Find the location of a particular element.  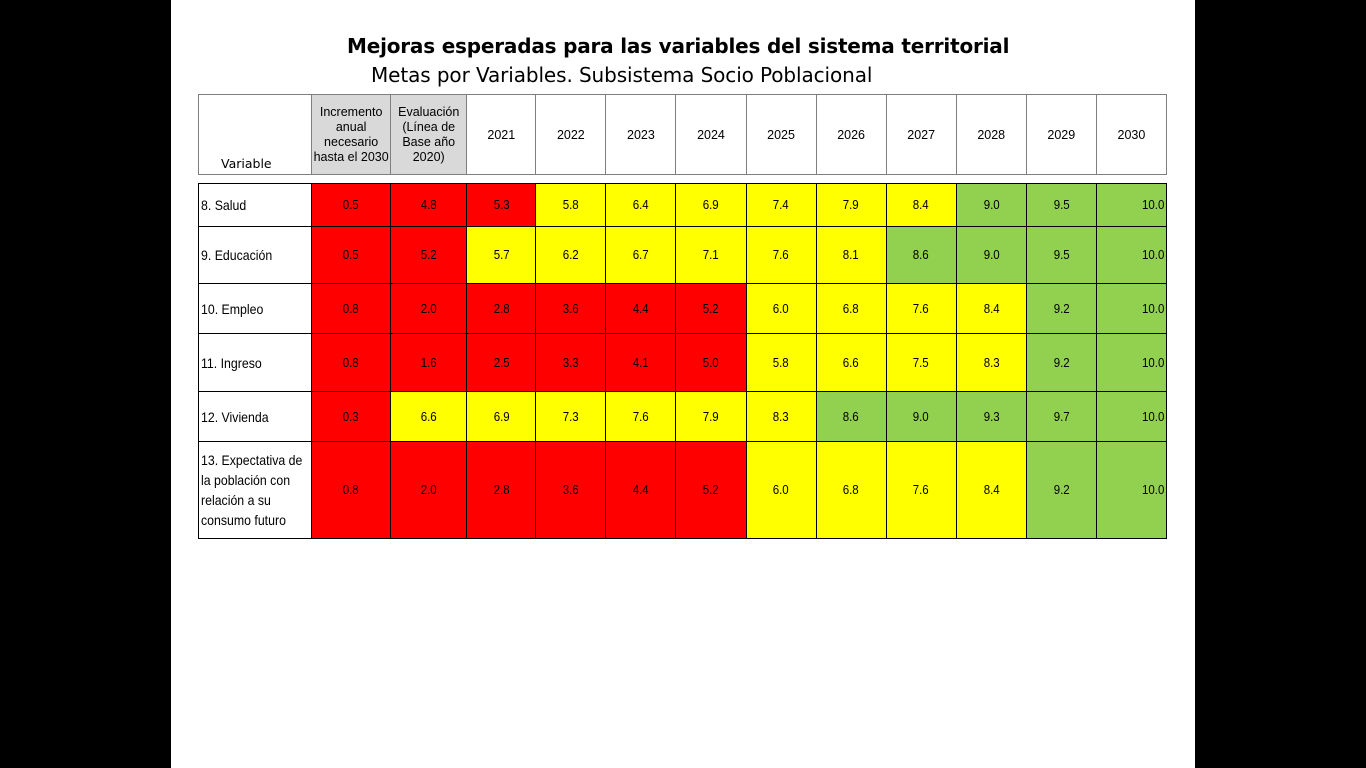

value-text: 2.0 is located at coordinates (428, 490).